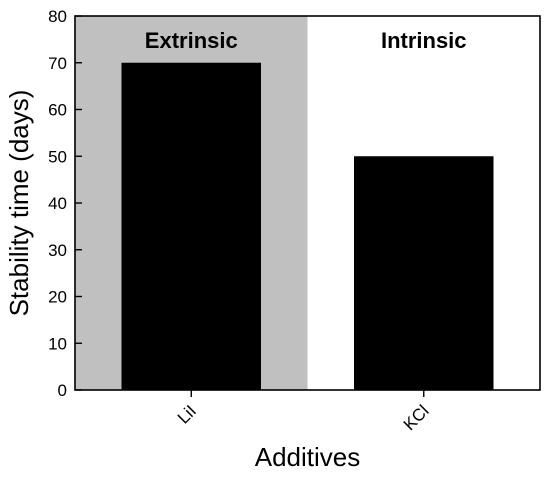 The image size is (550, 482). I want to click on bar-kcl, so click(424, 273).